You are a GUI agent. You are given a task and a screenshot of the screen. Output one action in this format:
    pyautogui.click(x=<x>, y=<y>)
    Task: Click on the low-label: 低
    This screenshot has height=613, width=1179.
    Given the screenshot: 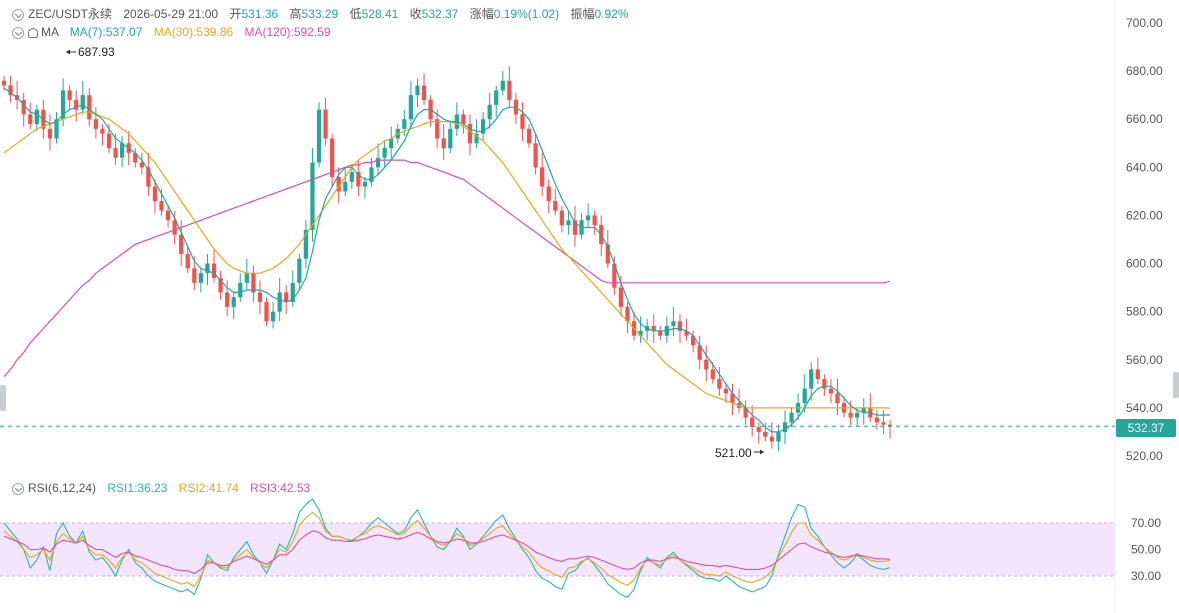 What is the action you would take?
    pyautogui.click(x=355, y=14)
    